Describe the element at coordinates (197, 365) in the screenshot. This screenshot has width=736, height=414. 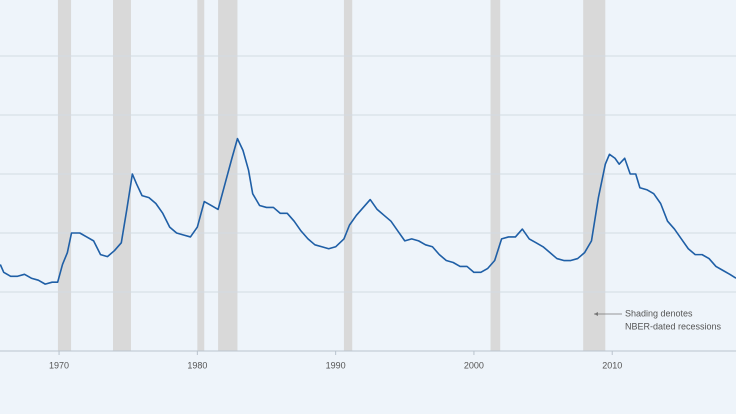
I see `x-tick-label: 1980` at that location.